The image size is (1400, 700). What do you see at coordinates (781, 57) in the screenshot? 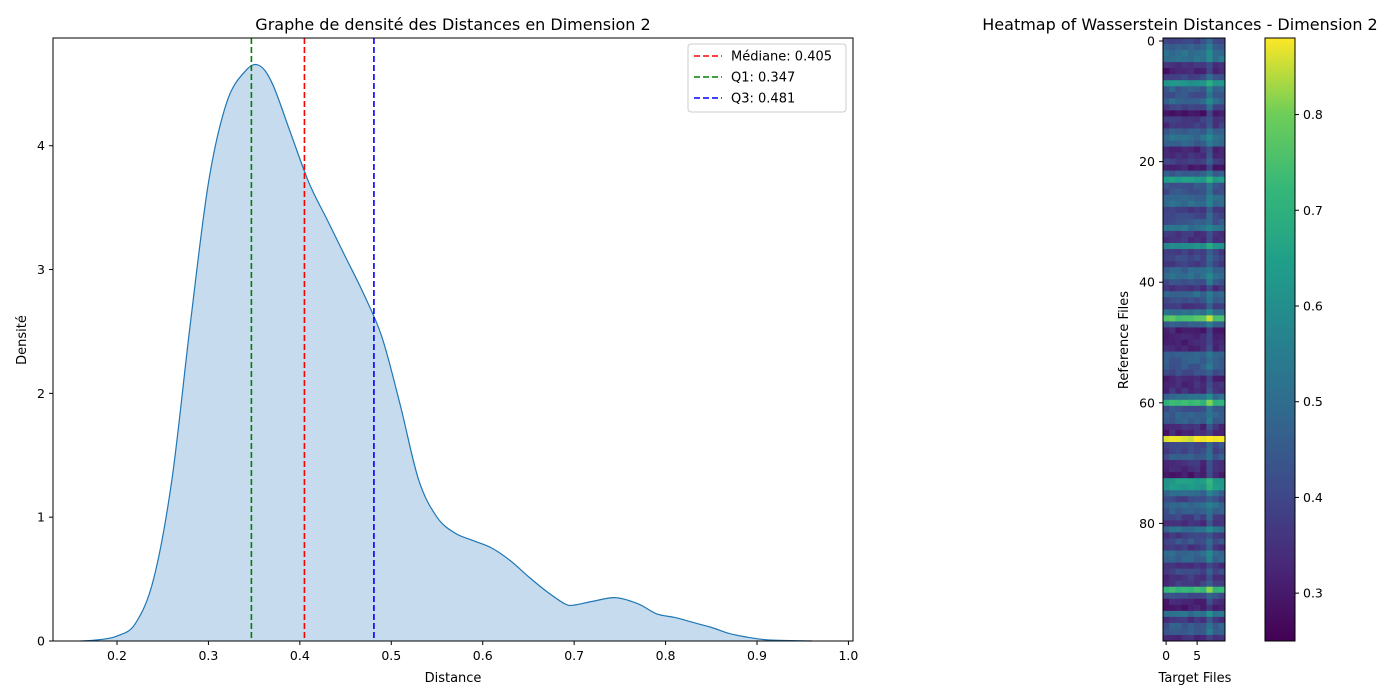
I see `legend-label-0: Médiane: 0.405` at bounding box center [781, 57].